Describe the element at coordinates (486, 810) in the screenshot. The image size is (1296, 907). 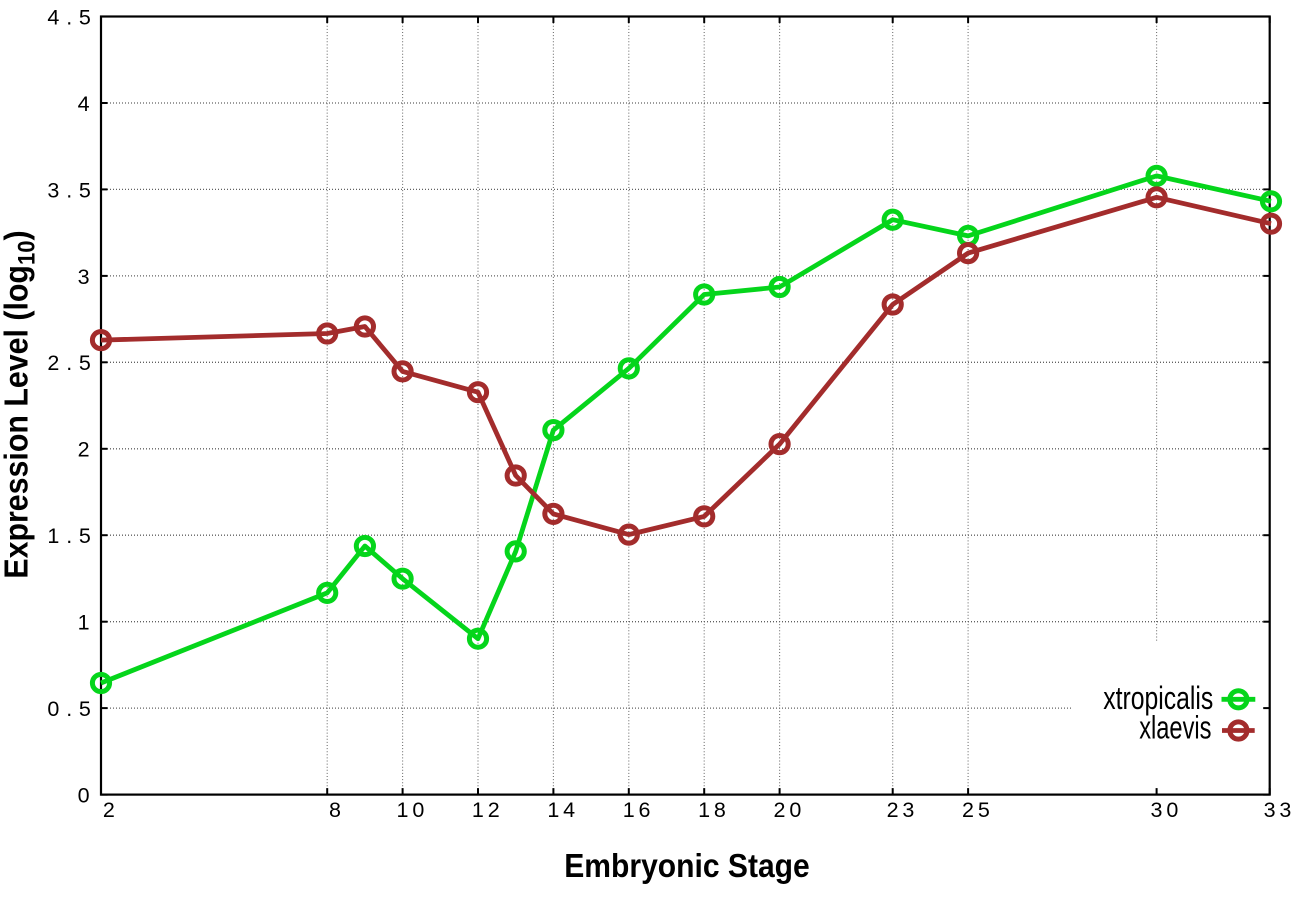
I see `svg-text: 12` at that location.